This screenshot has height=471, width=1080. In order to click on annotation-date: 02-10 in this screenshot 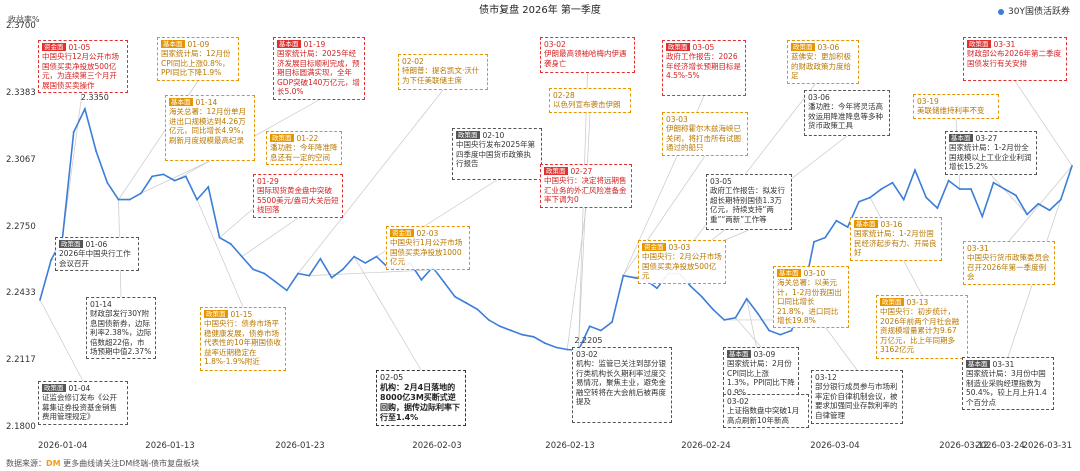, I will do `click(493, 135)`.